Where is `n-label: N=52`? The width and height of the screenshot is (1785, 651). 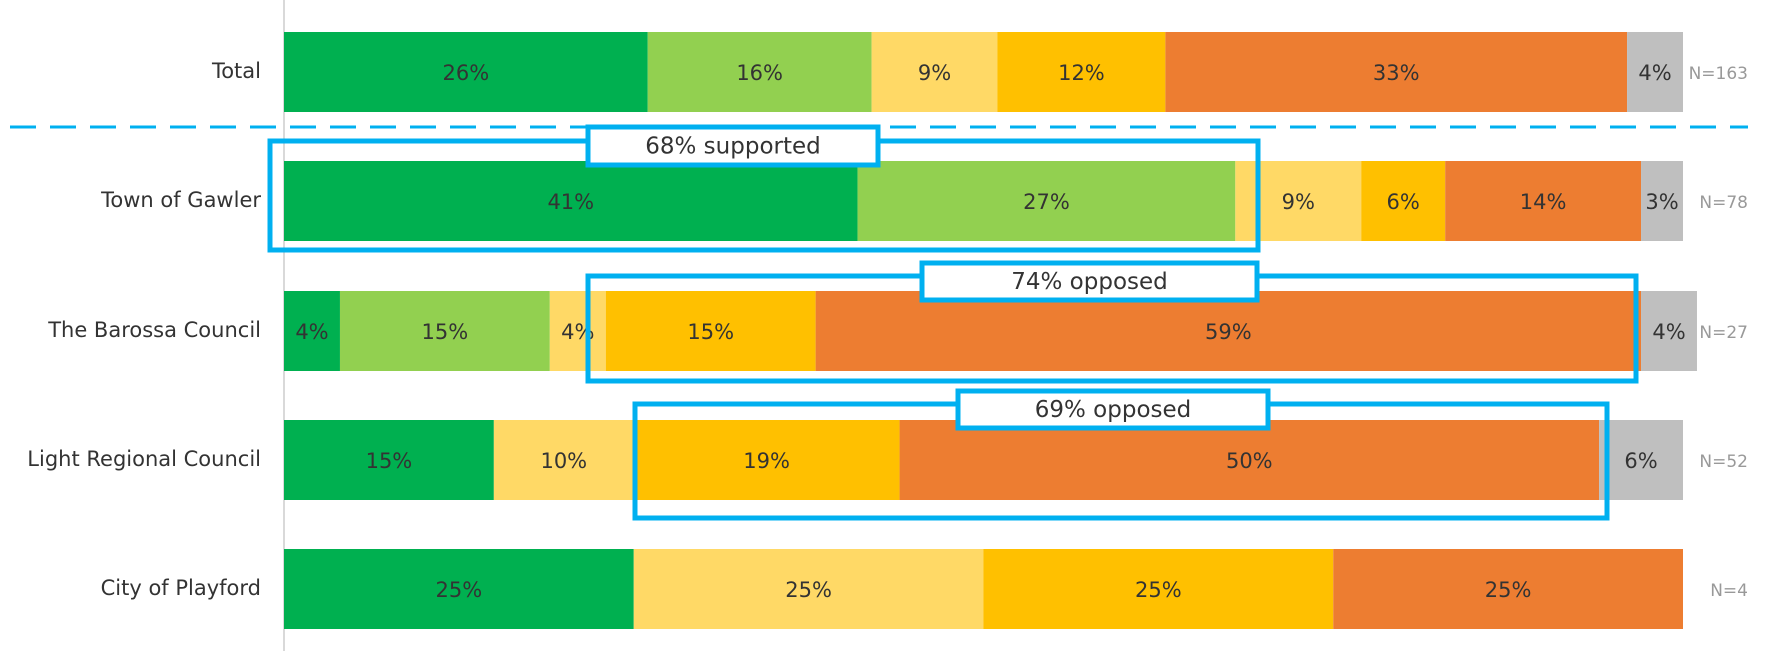 n-label: N=52 is located at coordinates (1723, 462).